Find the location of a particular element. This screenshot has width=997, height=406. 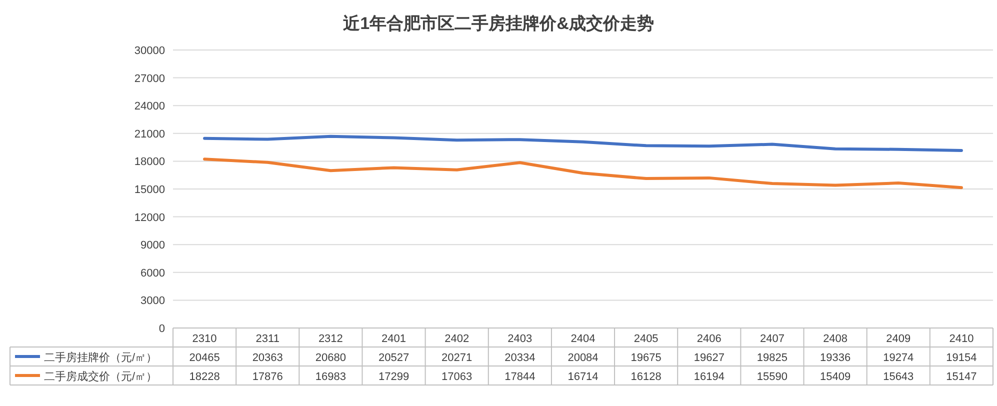

data-label: 19154 is located at coordinates (961, 358).